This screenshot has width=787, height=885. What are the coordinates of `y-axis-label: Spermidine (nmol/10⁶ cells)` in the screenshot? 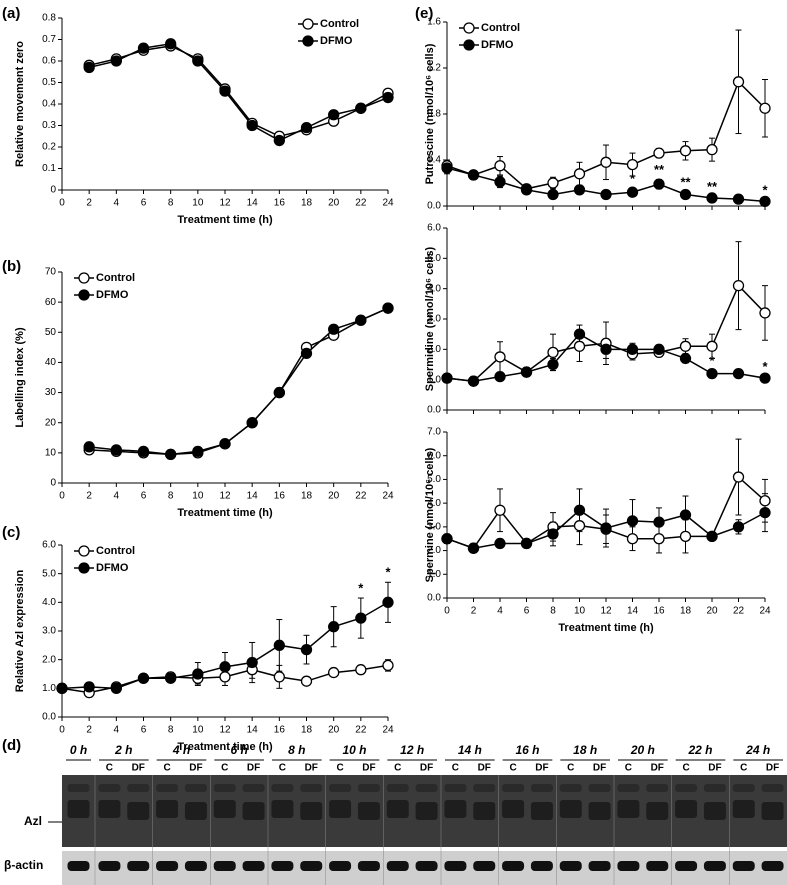 It's located at (430, 318).